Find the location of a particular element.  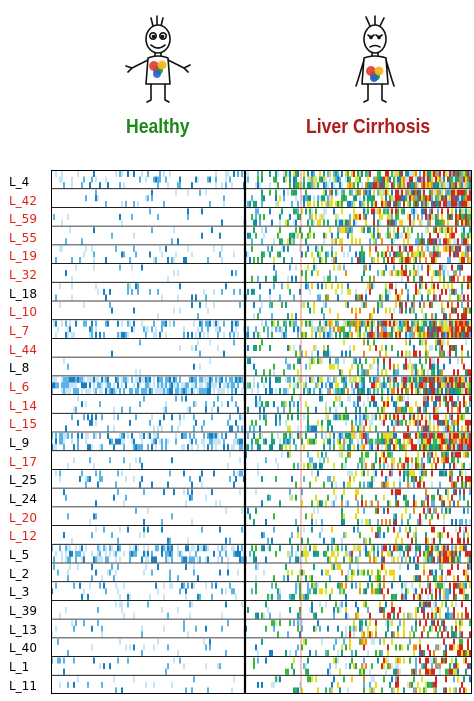

row-label: L_10 is located at coordinates (23, 312).